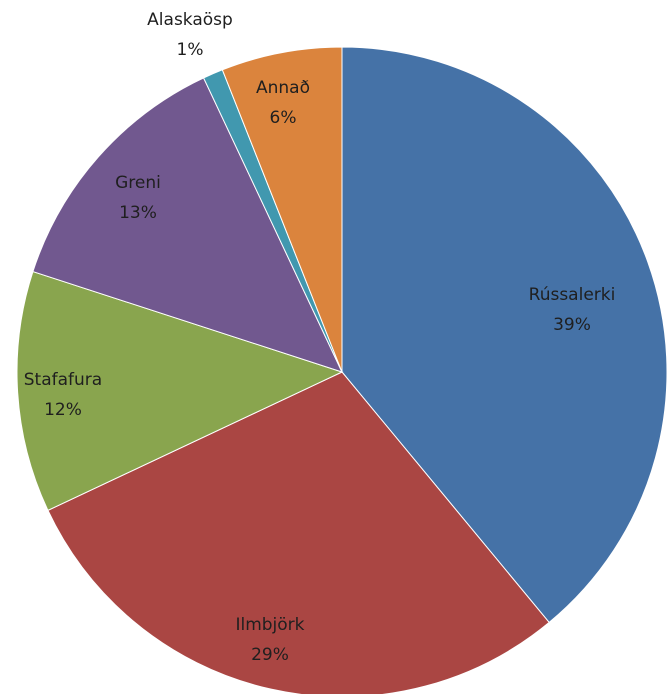  What do you see at coordinates (190, 50) in the screenshot?
I see `slice-value-label: 1%` at bounding box center [190, 50].